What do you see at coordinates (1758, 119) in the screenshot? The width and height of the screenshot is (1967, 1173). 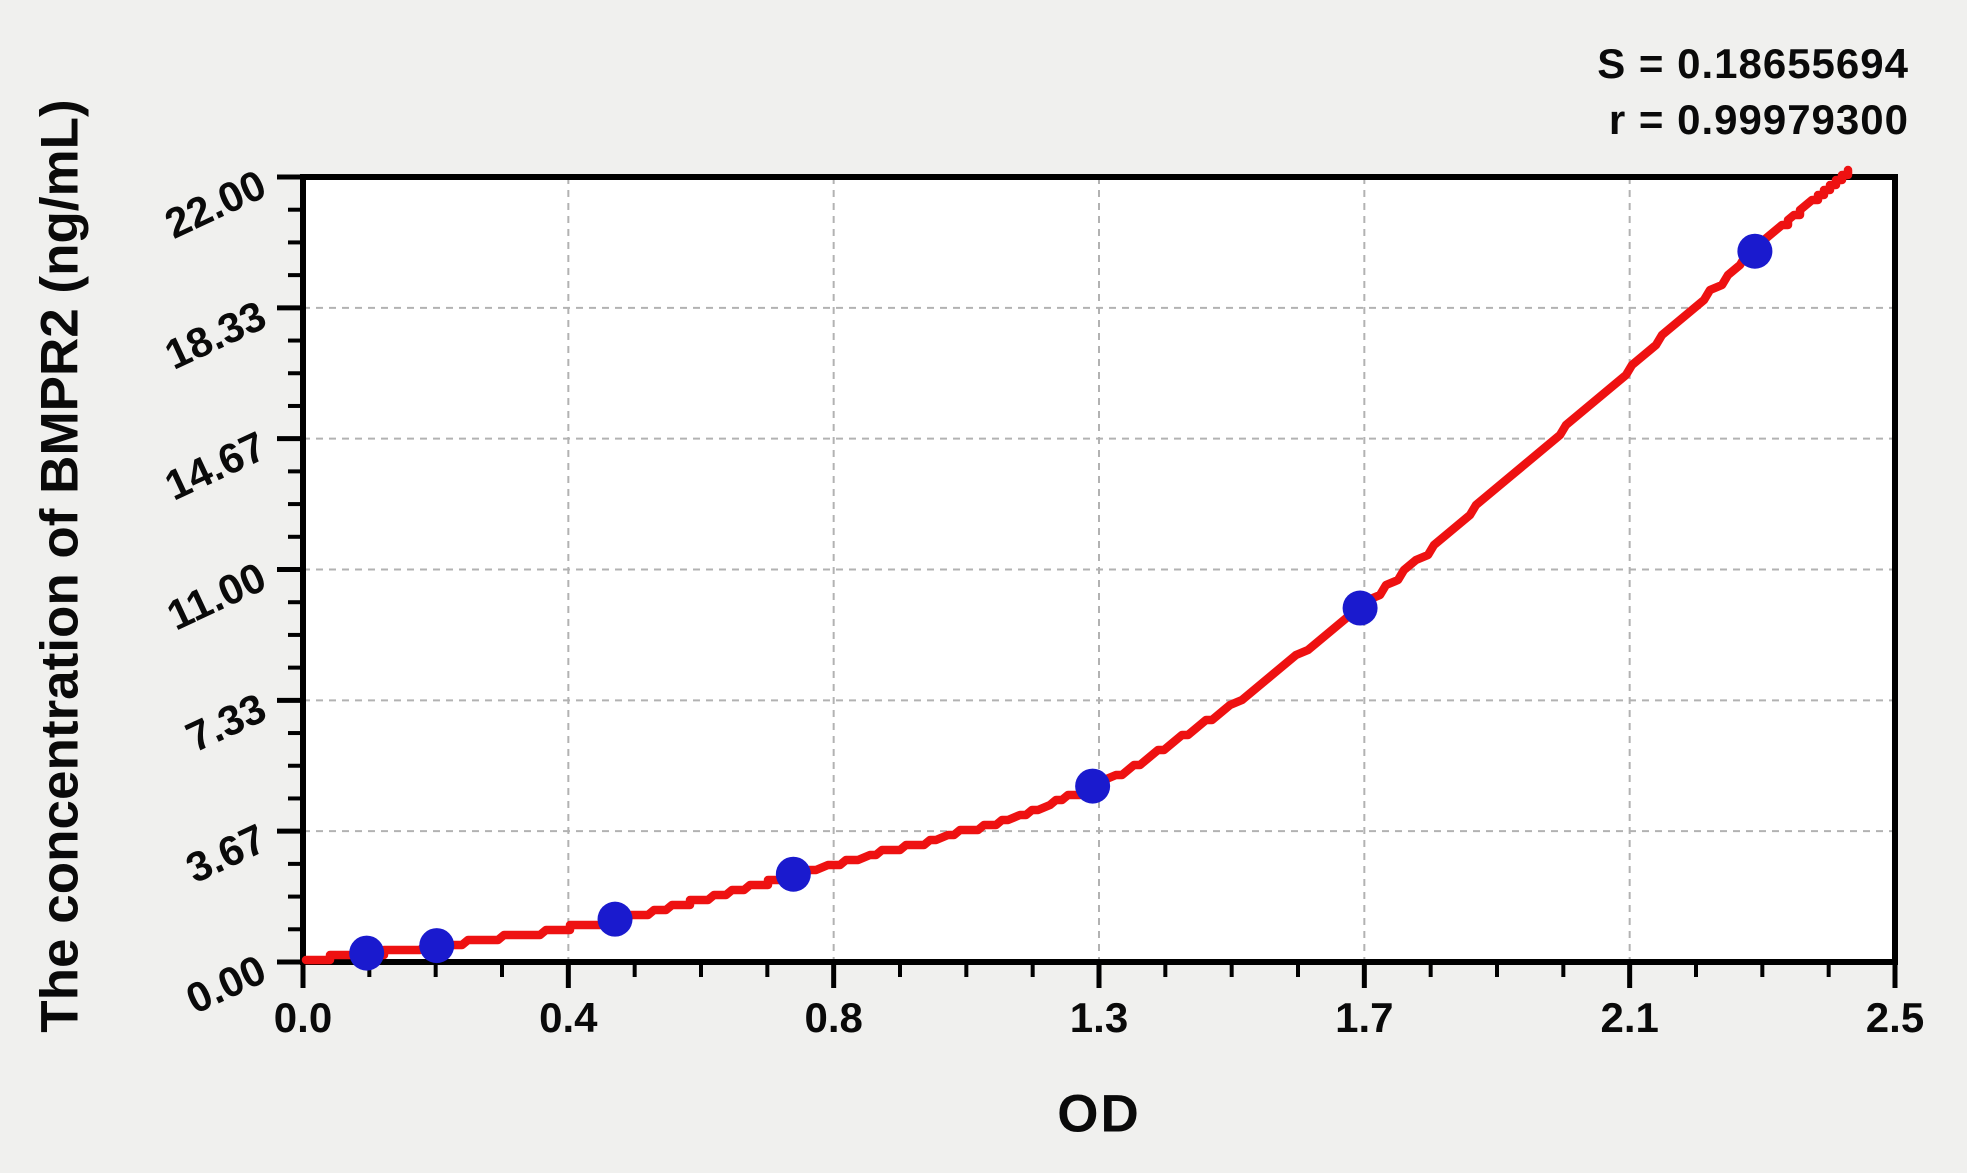 I see `stat-r-value: r = 0.99979300` at bounding box center [1758, 119].